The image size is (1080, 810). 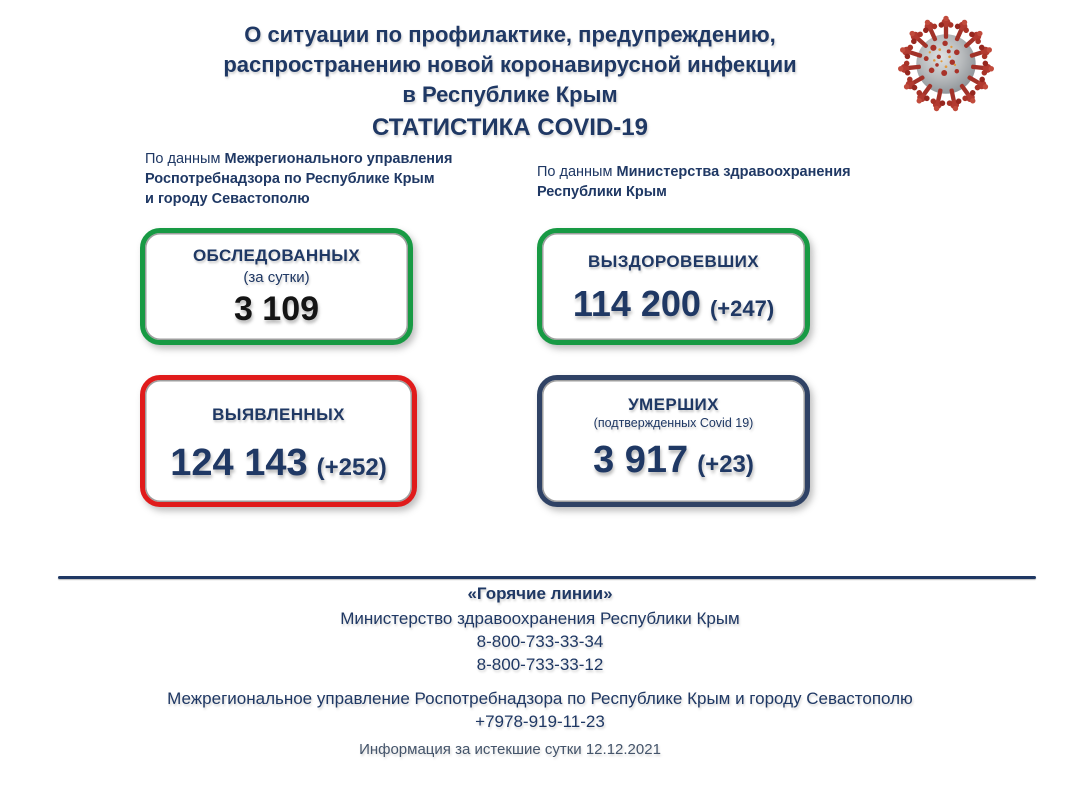 I want to click on stat-card-value: 114 200, so click(x=636, y=303).